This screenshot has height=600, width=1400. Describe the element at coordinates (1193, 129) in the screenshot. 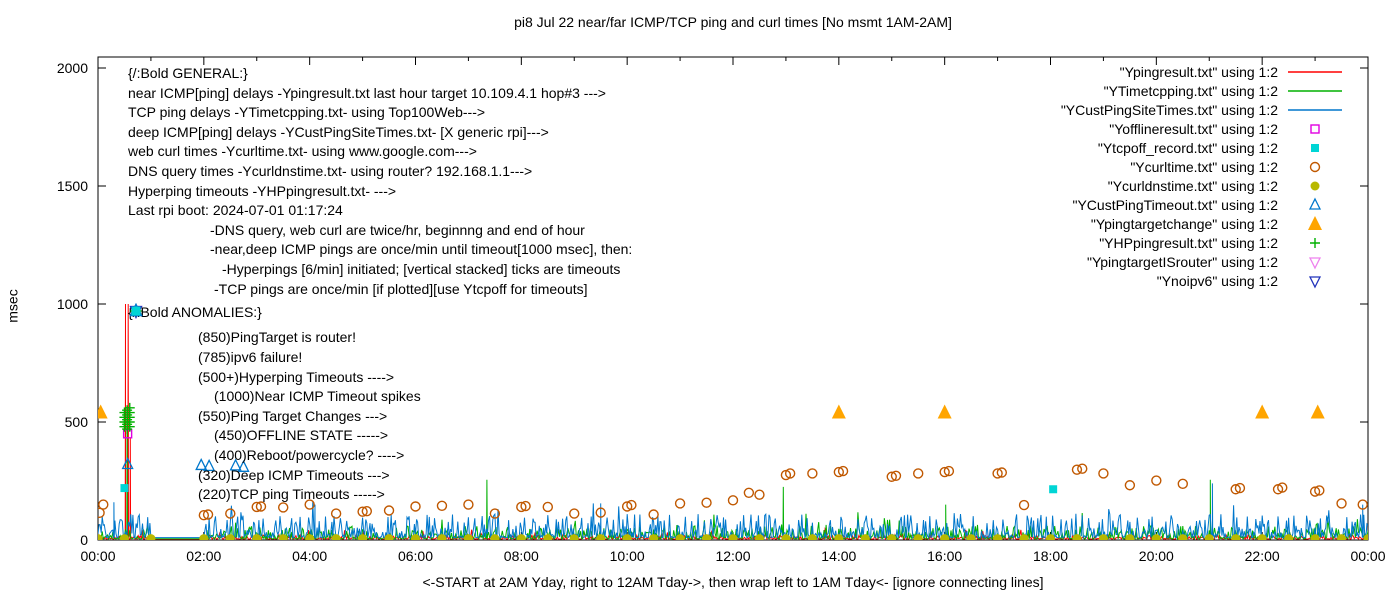

I see `svg-text: "Yofflineresult.txt" using 1:2` at that location.